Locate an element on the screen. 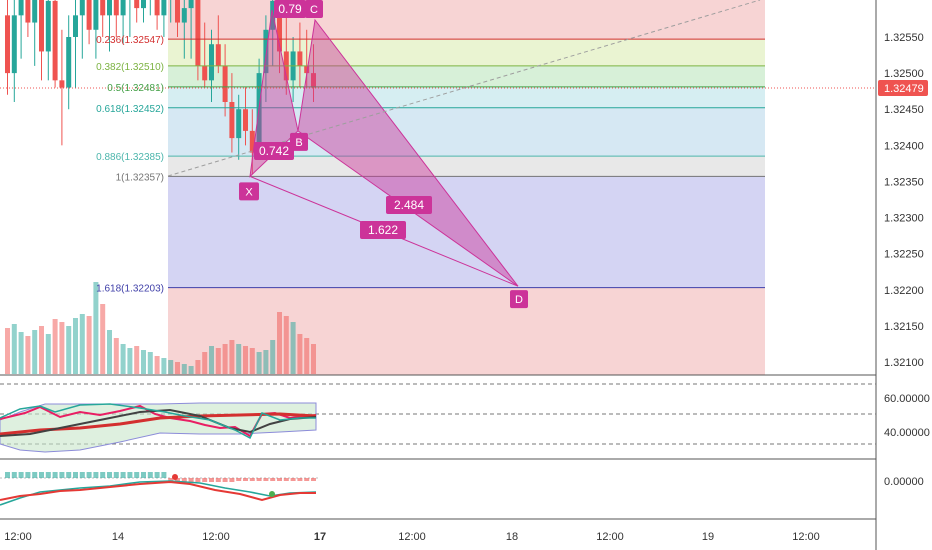  ratio-ab-label: 0.79 is located at coordinates (290, 9).